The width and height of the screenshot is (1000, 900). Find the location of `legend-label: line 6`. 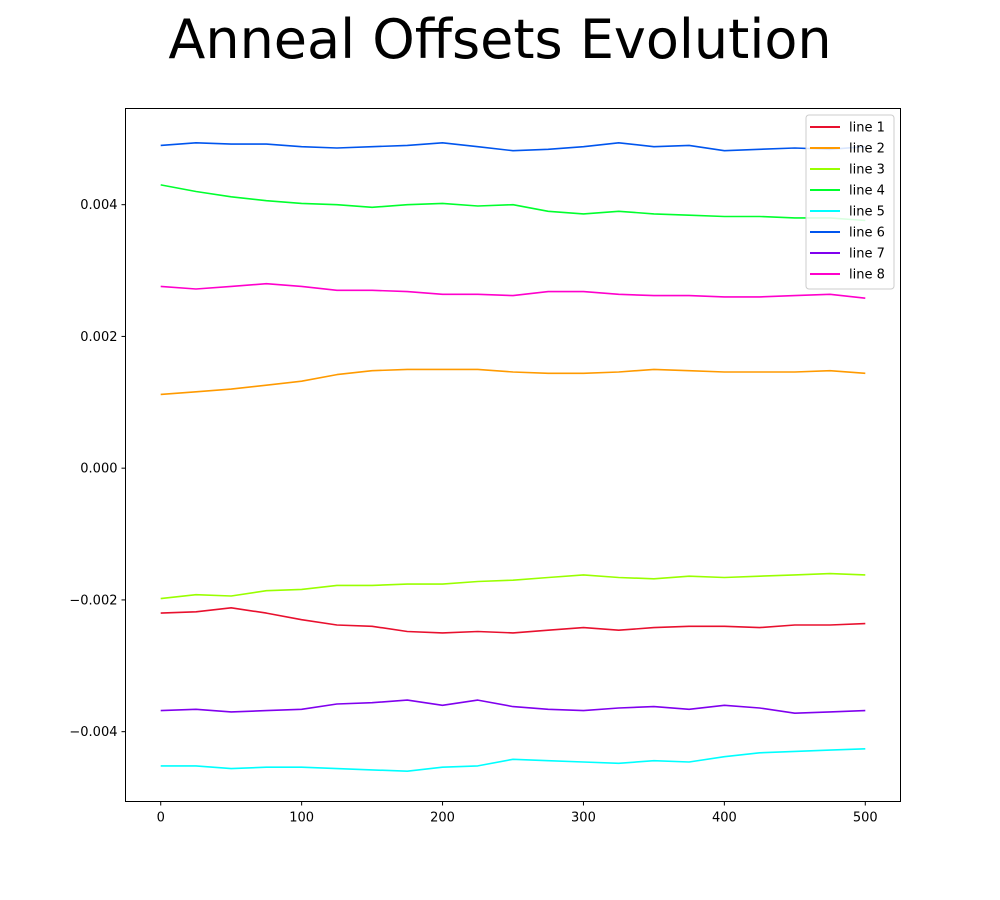

legend-label: line 6 is located at coordinates (867, 233).